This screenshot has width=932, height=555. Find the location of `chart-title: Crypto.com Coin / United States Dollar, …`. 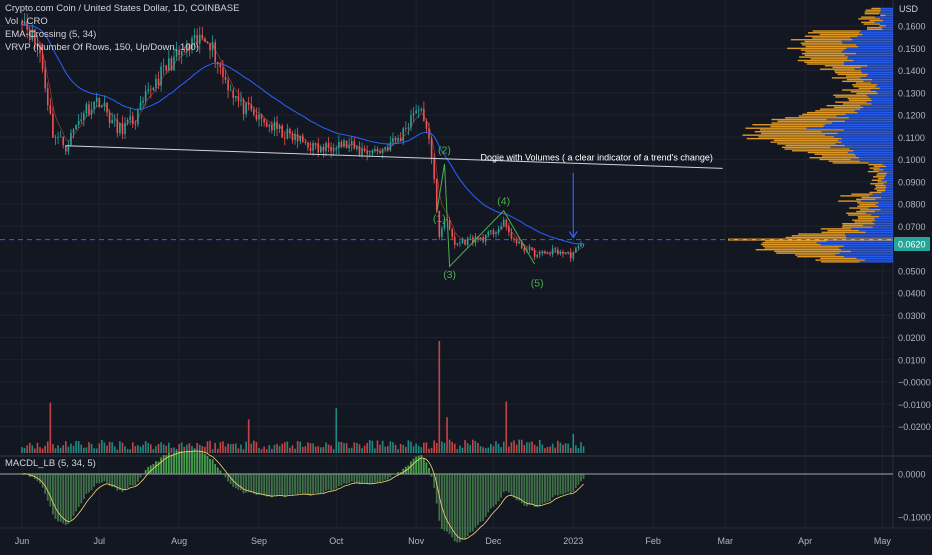

chart-title: Crypto.com Coin / United States Dollar, … is located at coordinates (122, 8).